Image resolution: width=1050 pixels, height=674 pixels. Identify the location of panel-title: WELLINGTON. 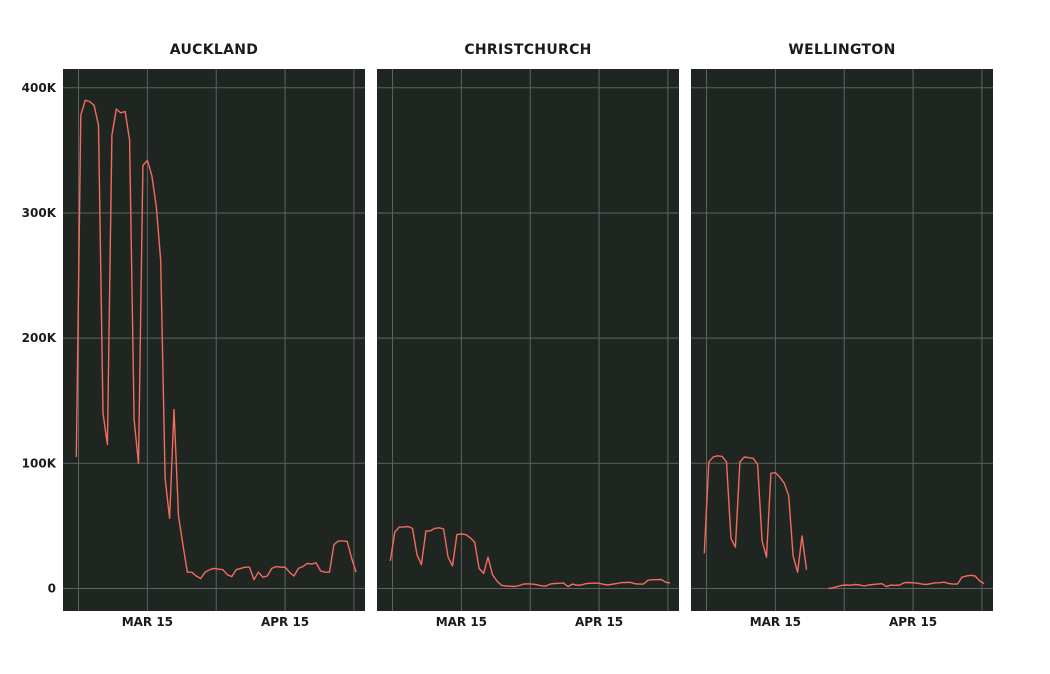
(841, 50).